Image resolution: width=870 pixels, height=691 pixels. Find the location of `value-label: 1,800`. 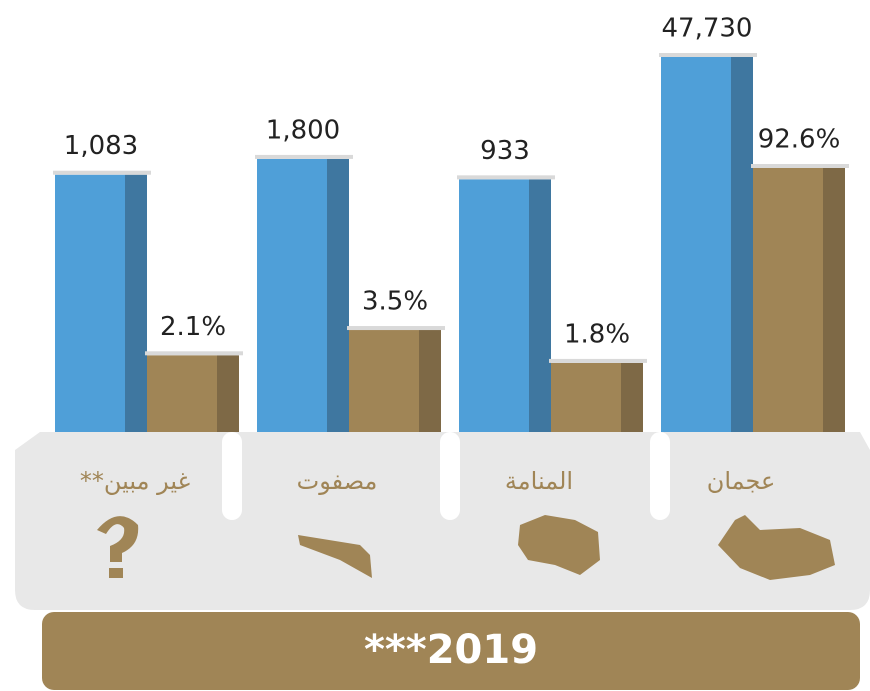

value-label: 1,800 is located at coordinates (303, 130).